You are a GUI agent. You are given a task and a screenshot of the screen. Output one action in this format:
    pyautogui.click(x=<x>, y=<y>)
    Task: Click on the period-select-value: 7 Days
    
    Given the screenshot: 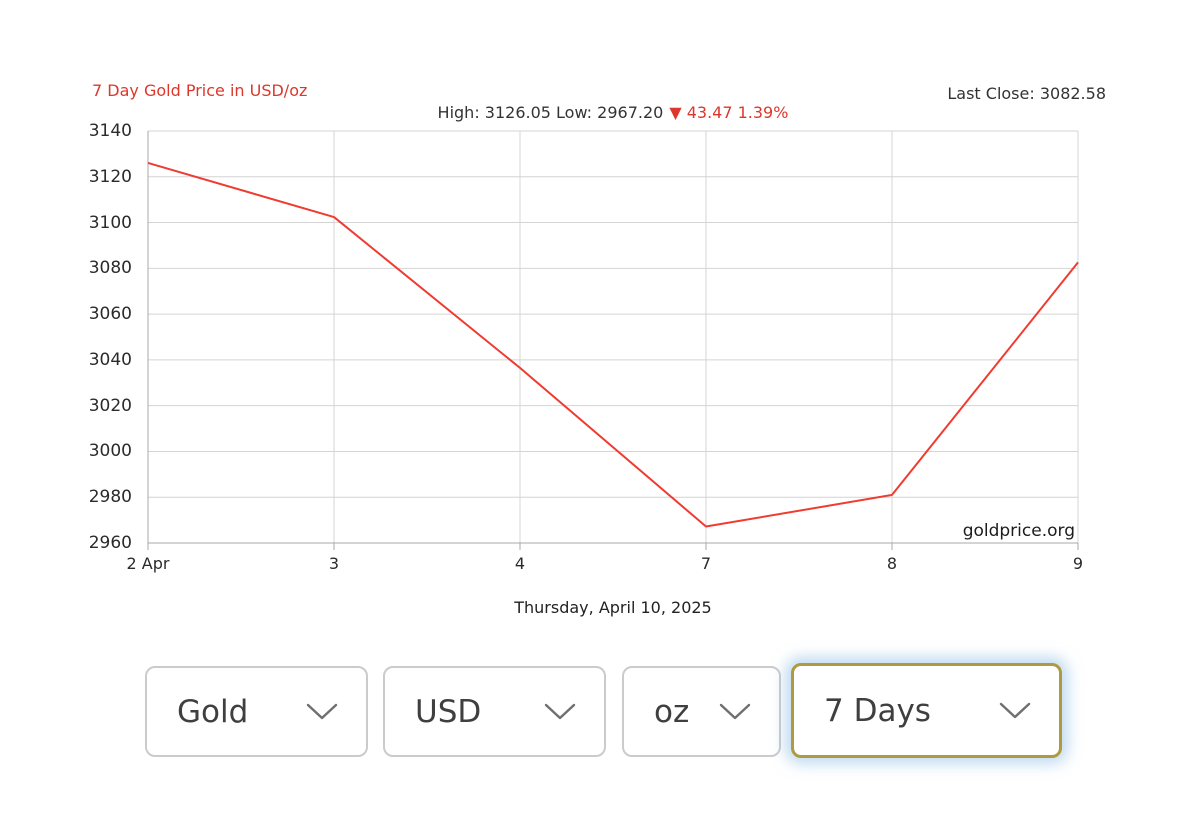 What is the action you would take?
    pyautogui.click(x=877, y=710)
    